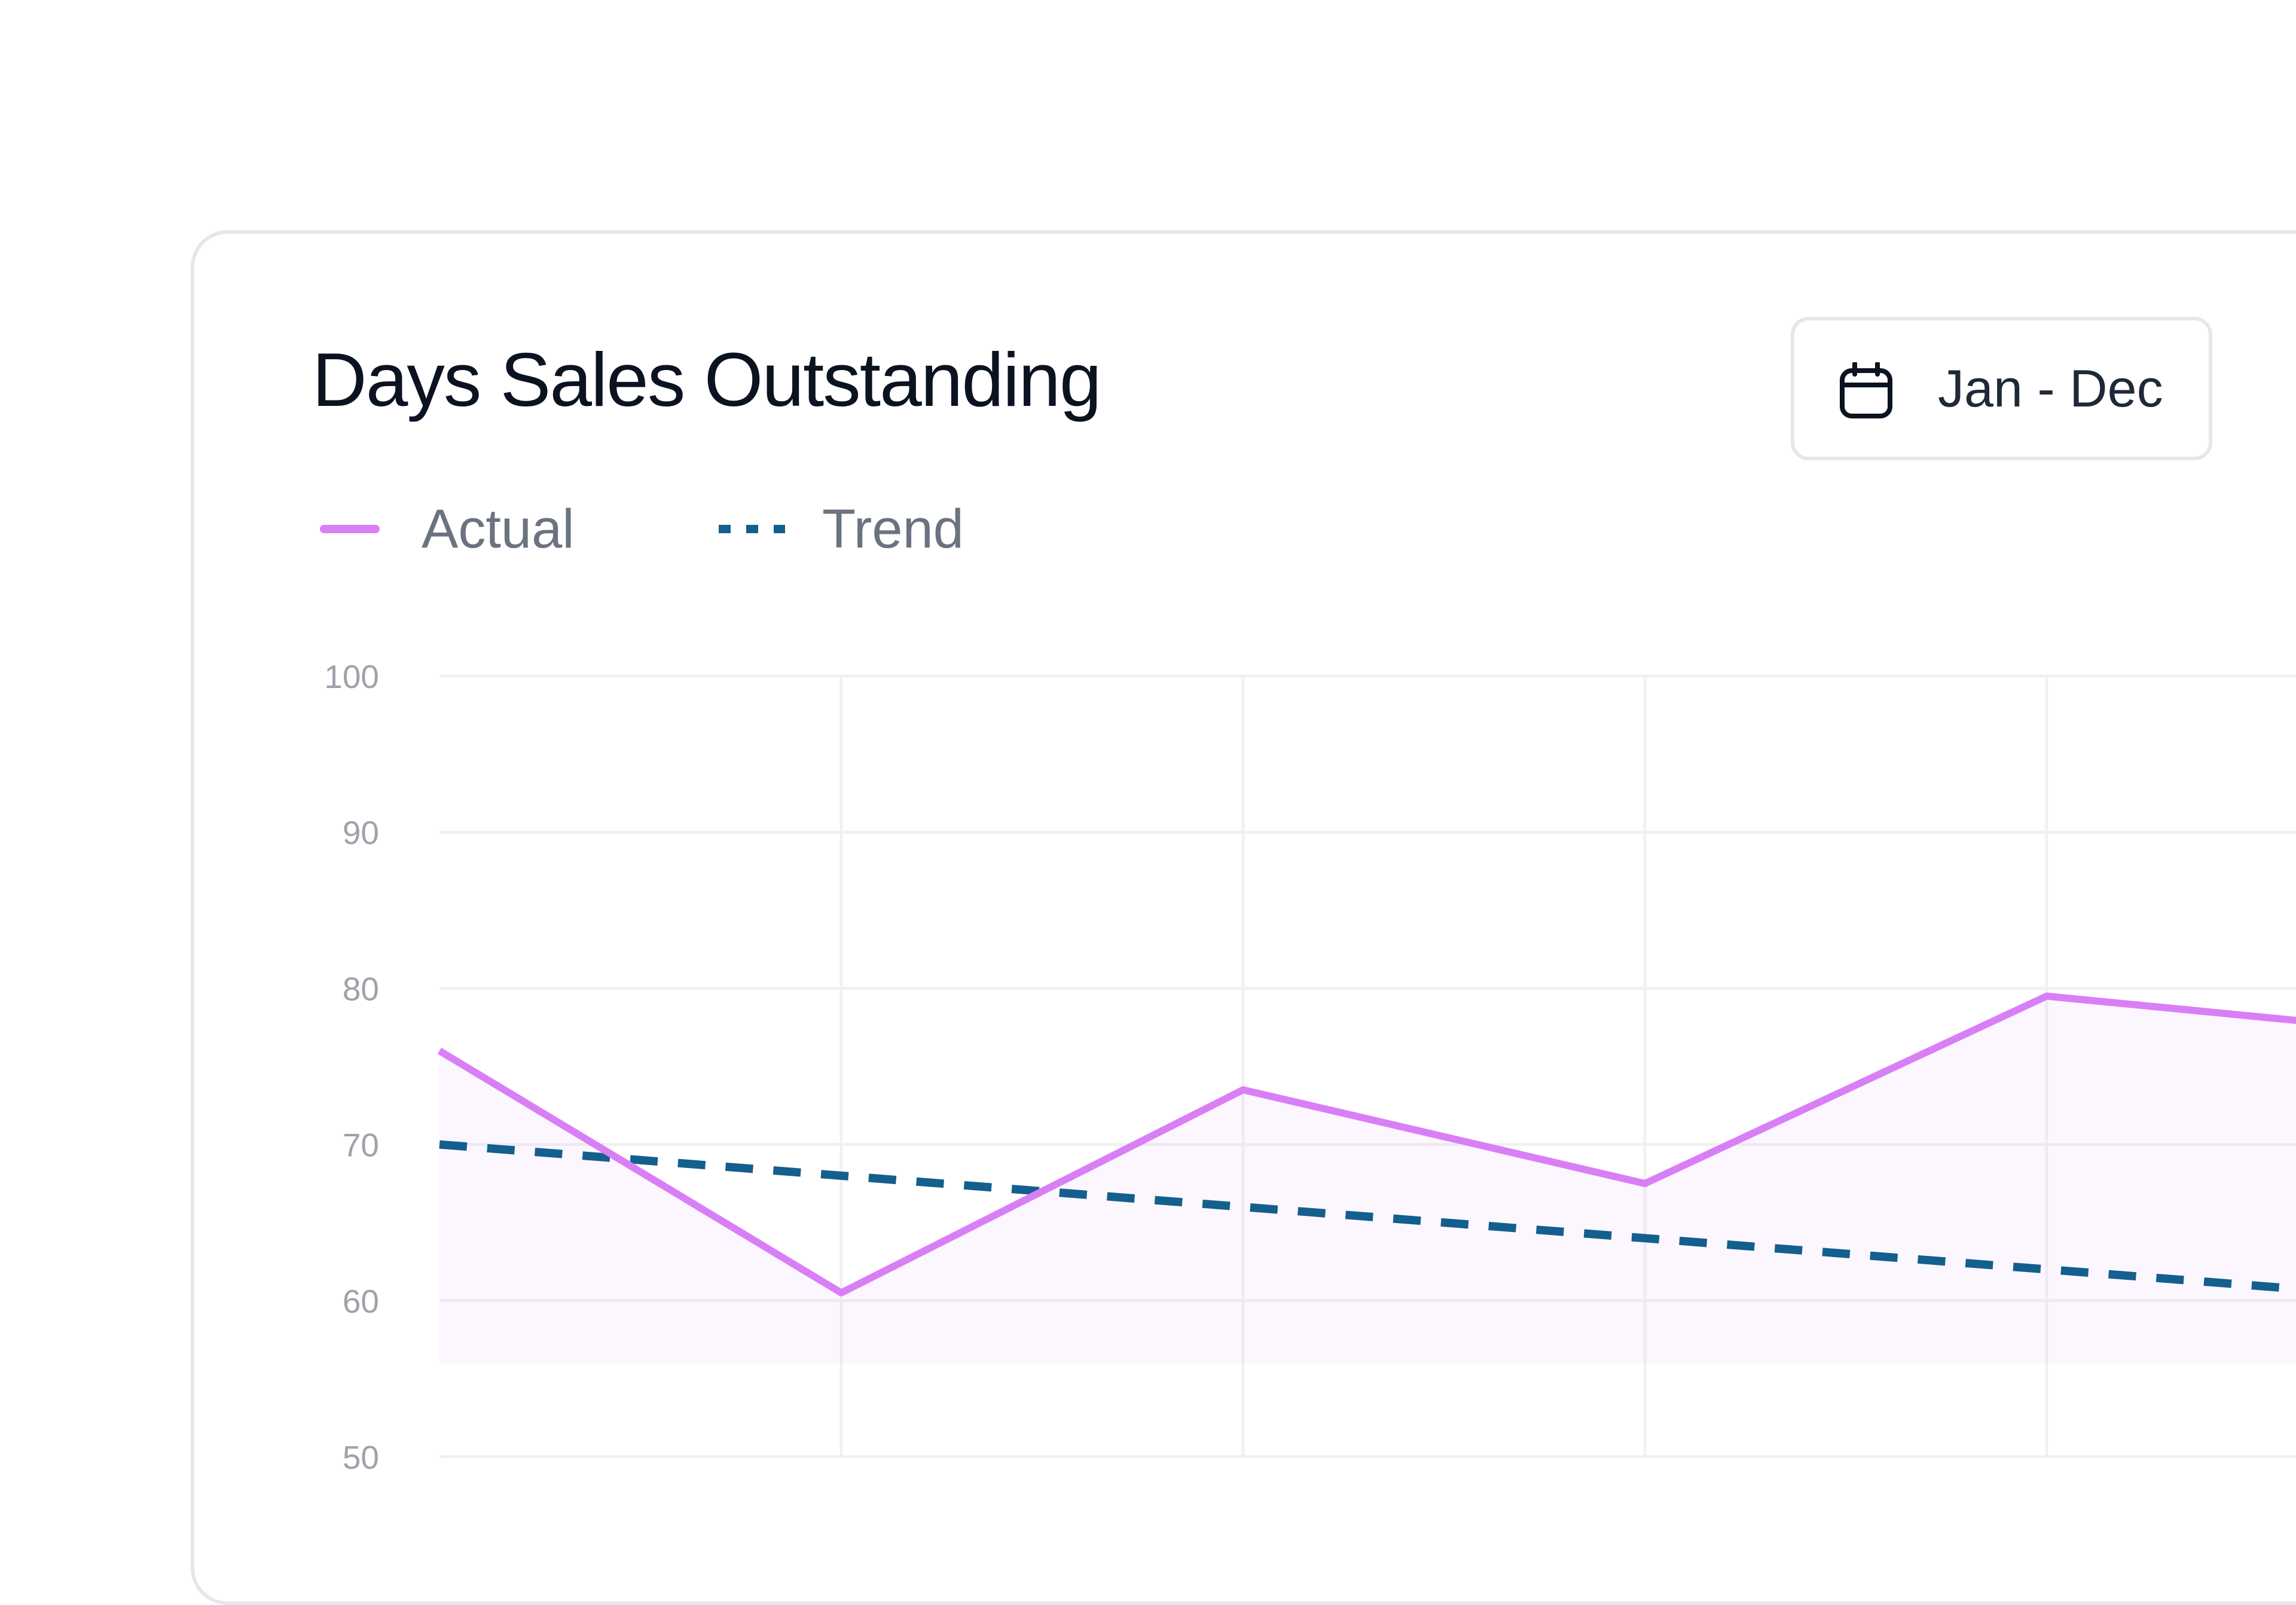 Image resolution: width=2296 pixels, height=1605 pixels. I want to click on y-tick-label: 60, so click(361, 1301).